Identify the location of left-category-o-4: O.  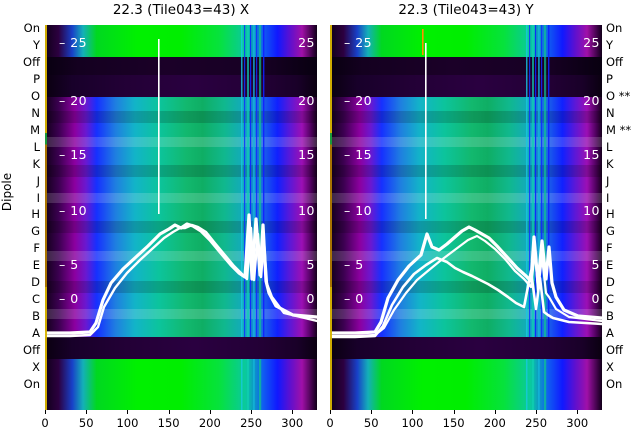
(35, 95).